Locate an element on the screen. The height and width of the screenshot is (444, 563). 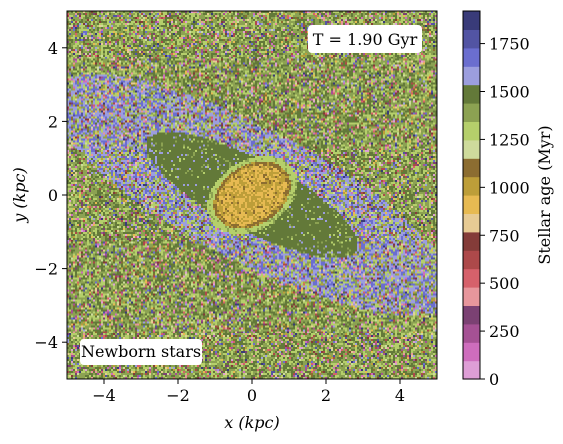
y-tick-label: −4 is located at coordinates (46, 342).